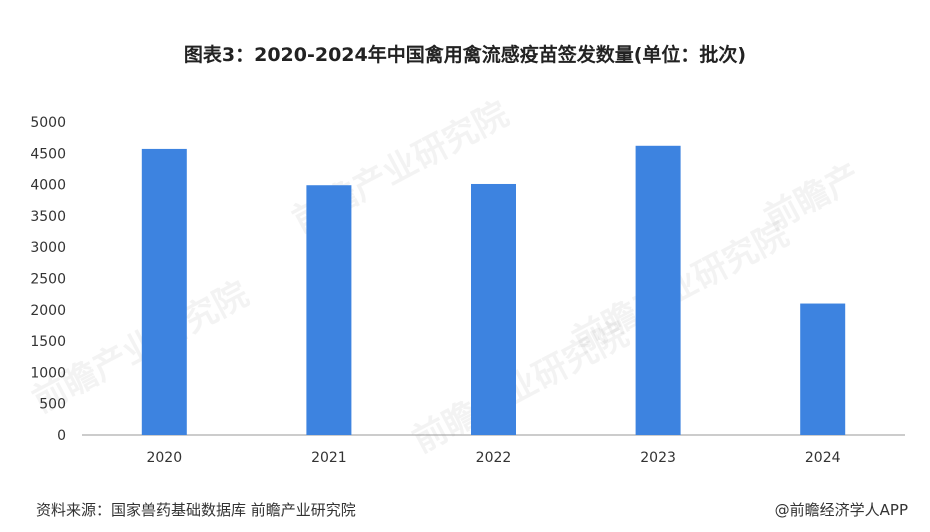  I want to click on y-tick-label: 4000, so click(48, 186).